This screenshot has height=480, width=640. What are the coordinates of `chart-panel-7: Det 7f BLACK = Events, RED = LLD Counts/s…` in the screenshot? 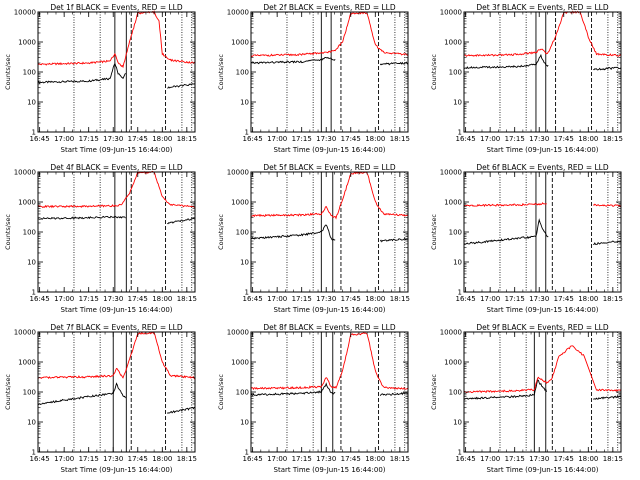 It's located at (106, 400).